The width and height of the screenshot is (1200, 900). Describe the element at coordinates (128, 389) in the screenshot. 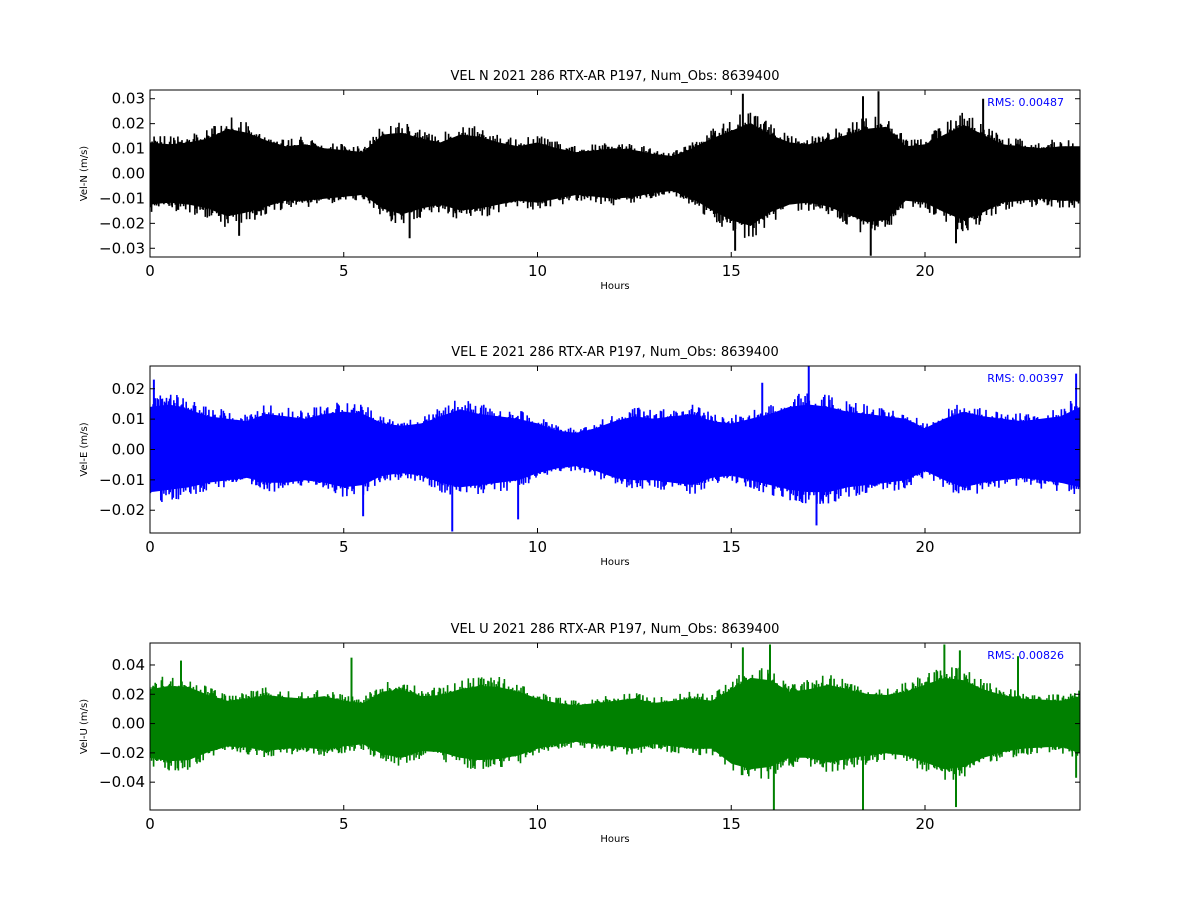

I see `panel-e-ytick-label: 0.02` at that location.